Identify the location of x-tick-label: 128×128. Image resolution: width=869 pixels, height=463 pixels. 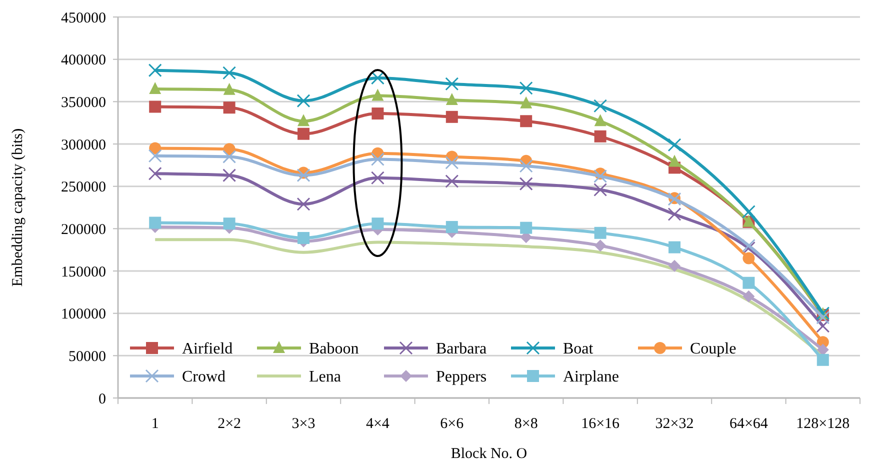
(823, 424).